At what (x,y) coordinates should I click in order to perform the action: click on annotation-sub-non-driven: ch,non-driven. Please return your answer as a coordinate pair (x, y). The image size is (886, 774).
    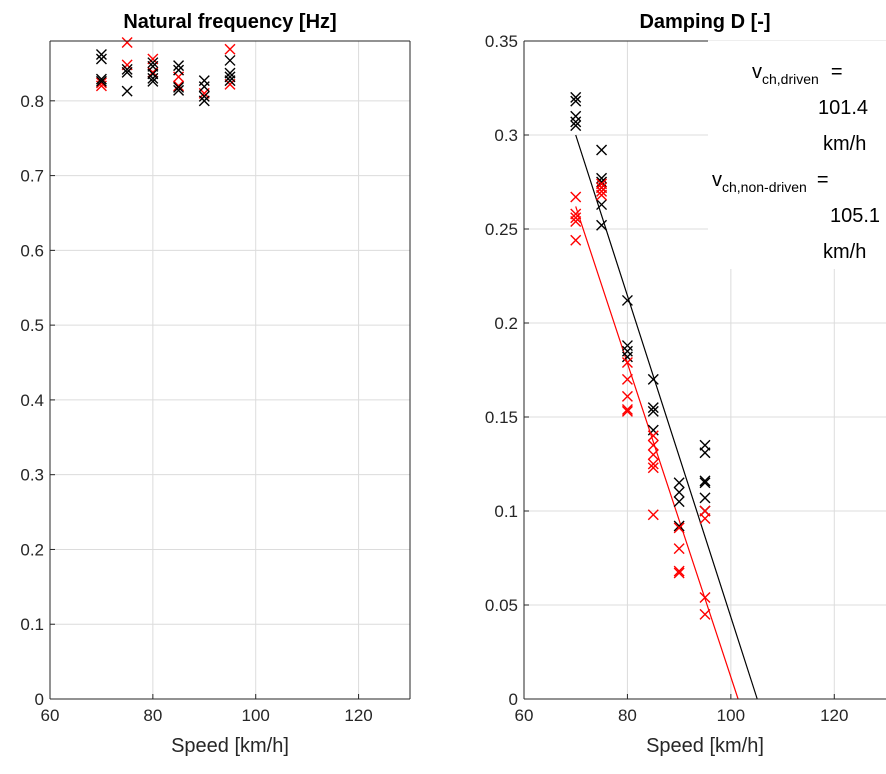
    Looking at the image, I should click on (764, 187).